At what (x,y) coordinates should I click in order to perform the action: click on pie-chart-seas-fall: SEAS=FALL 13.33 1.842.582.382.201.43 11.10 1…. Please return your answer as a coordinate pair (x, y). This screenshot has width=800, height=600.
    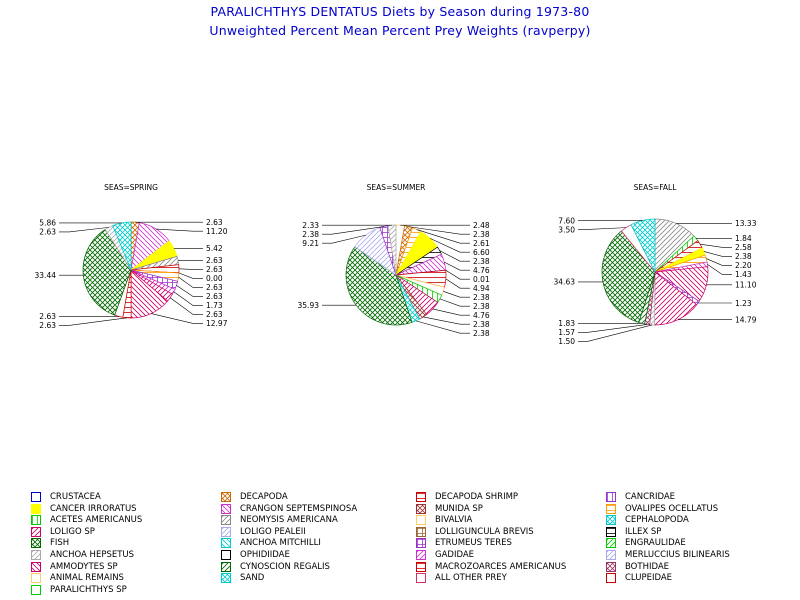
    Looking at the image, I should click on (655, 264).